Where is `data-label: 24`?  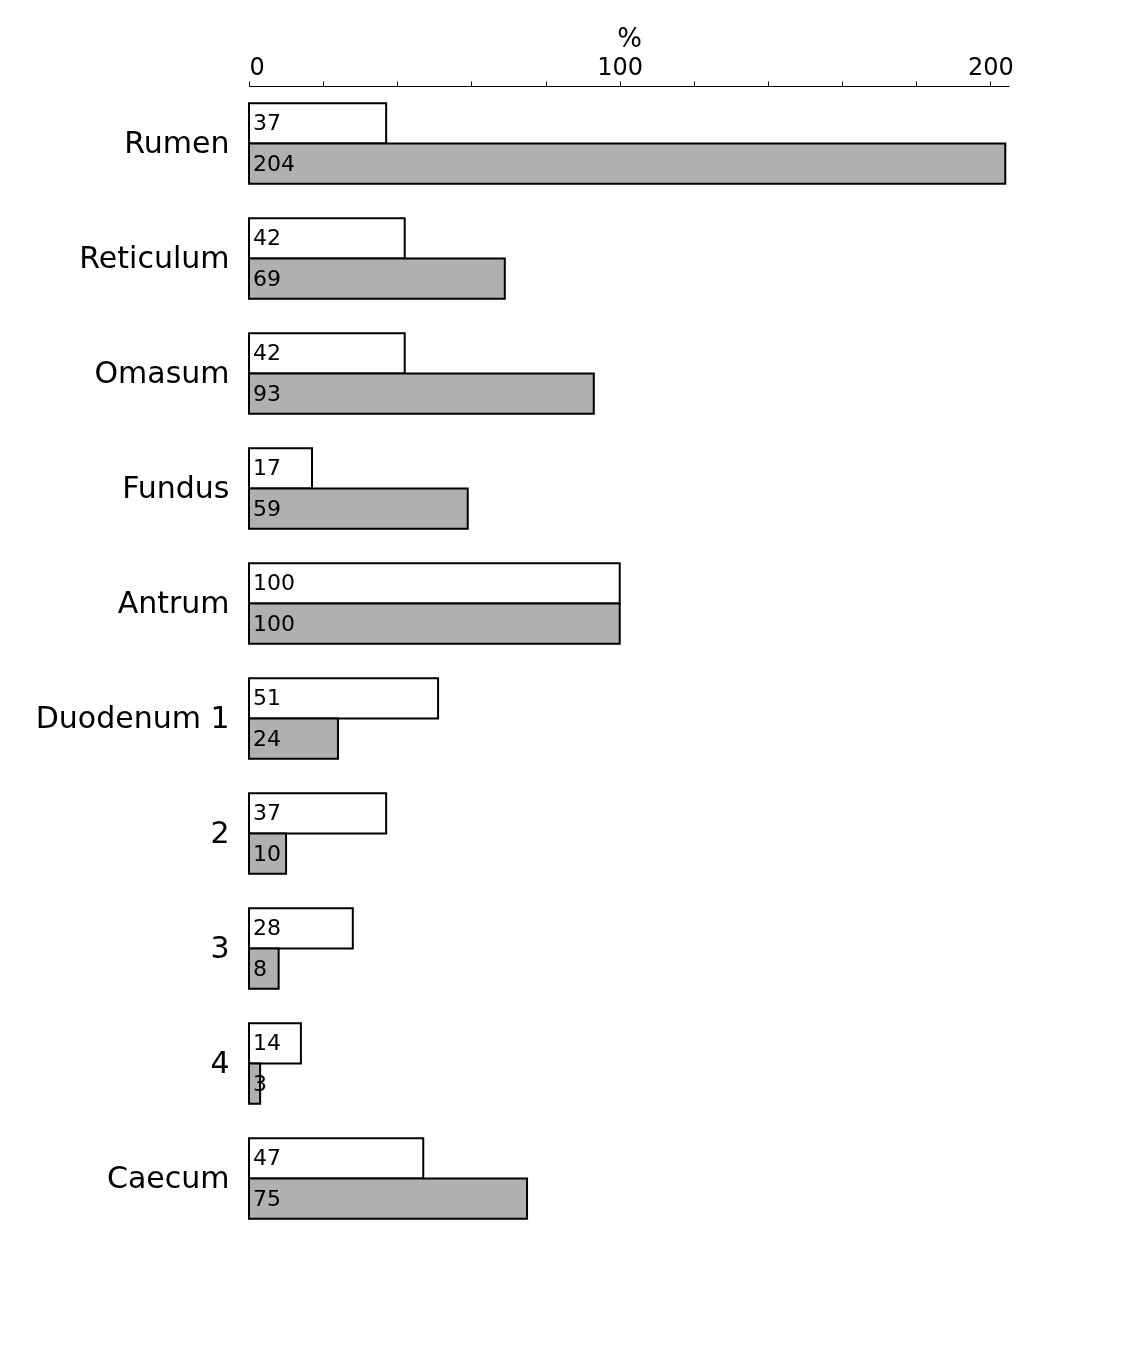 data-label: 24 is located at coordinates (267, 738).